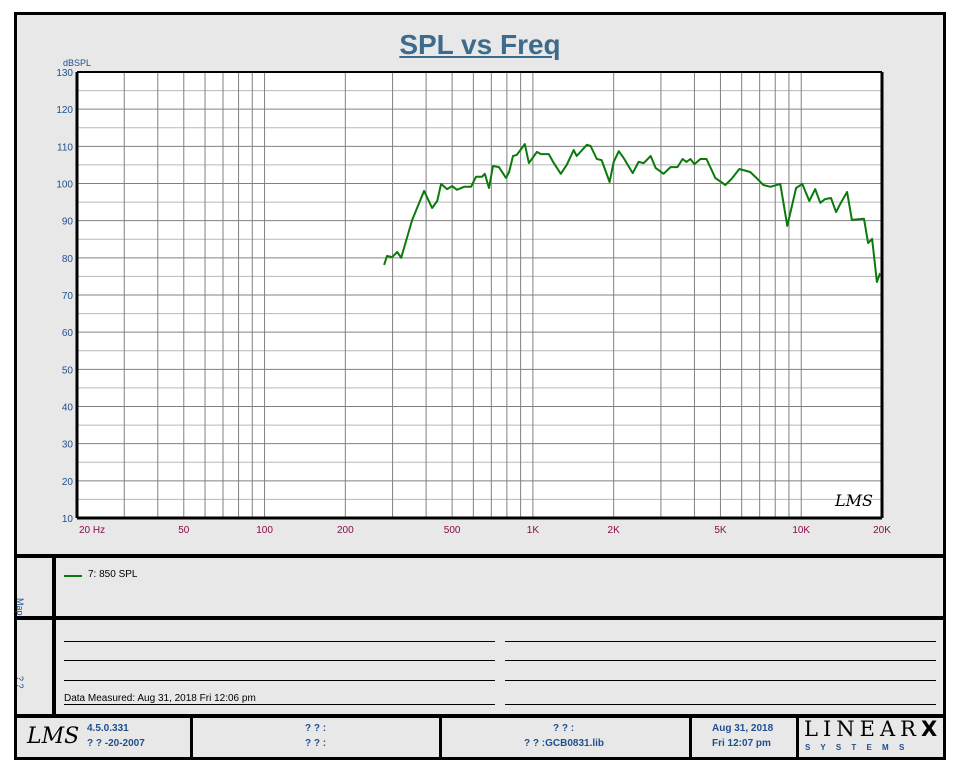 The image size is (960, 768). Describe the element at coordinates (68, 408) in the screenshot. I see `y-tick-label: 40` at that location.